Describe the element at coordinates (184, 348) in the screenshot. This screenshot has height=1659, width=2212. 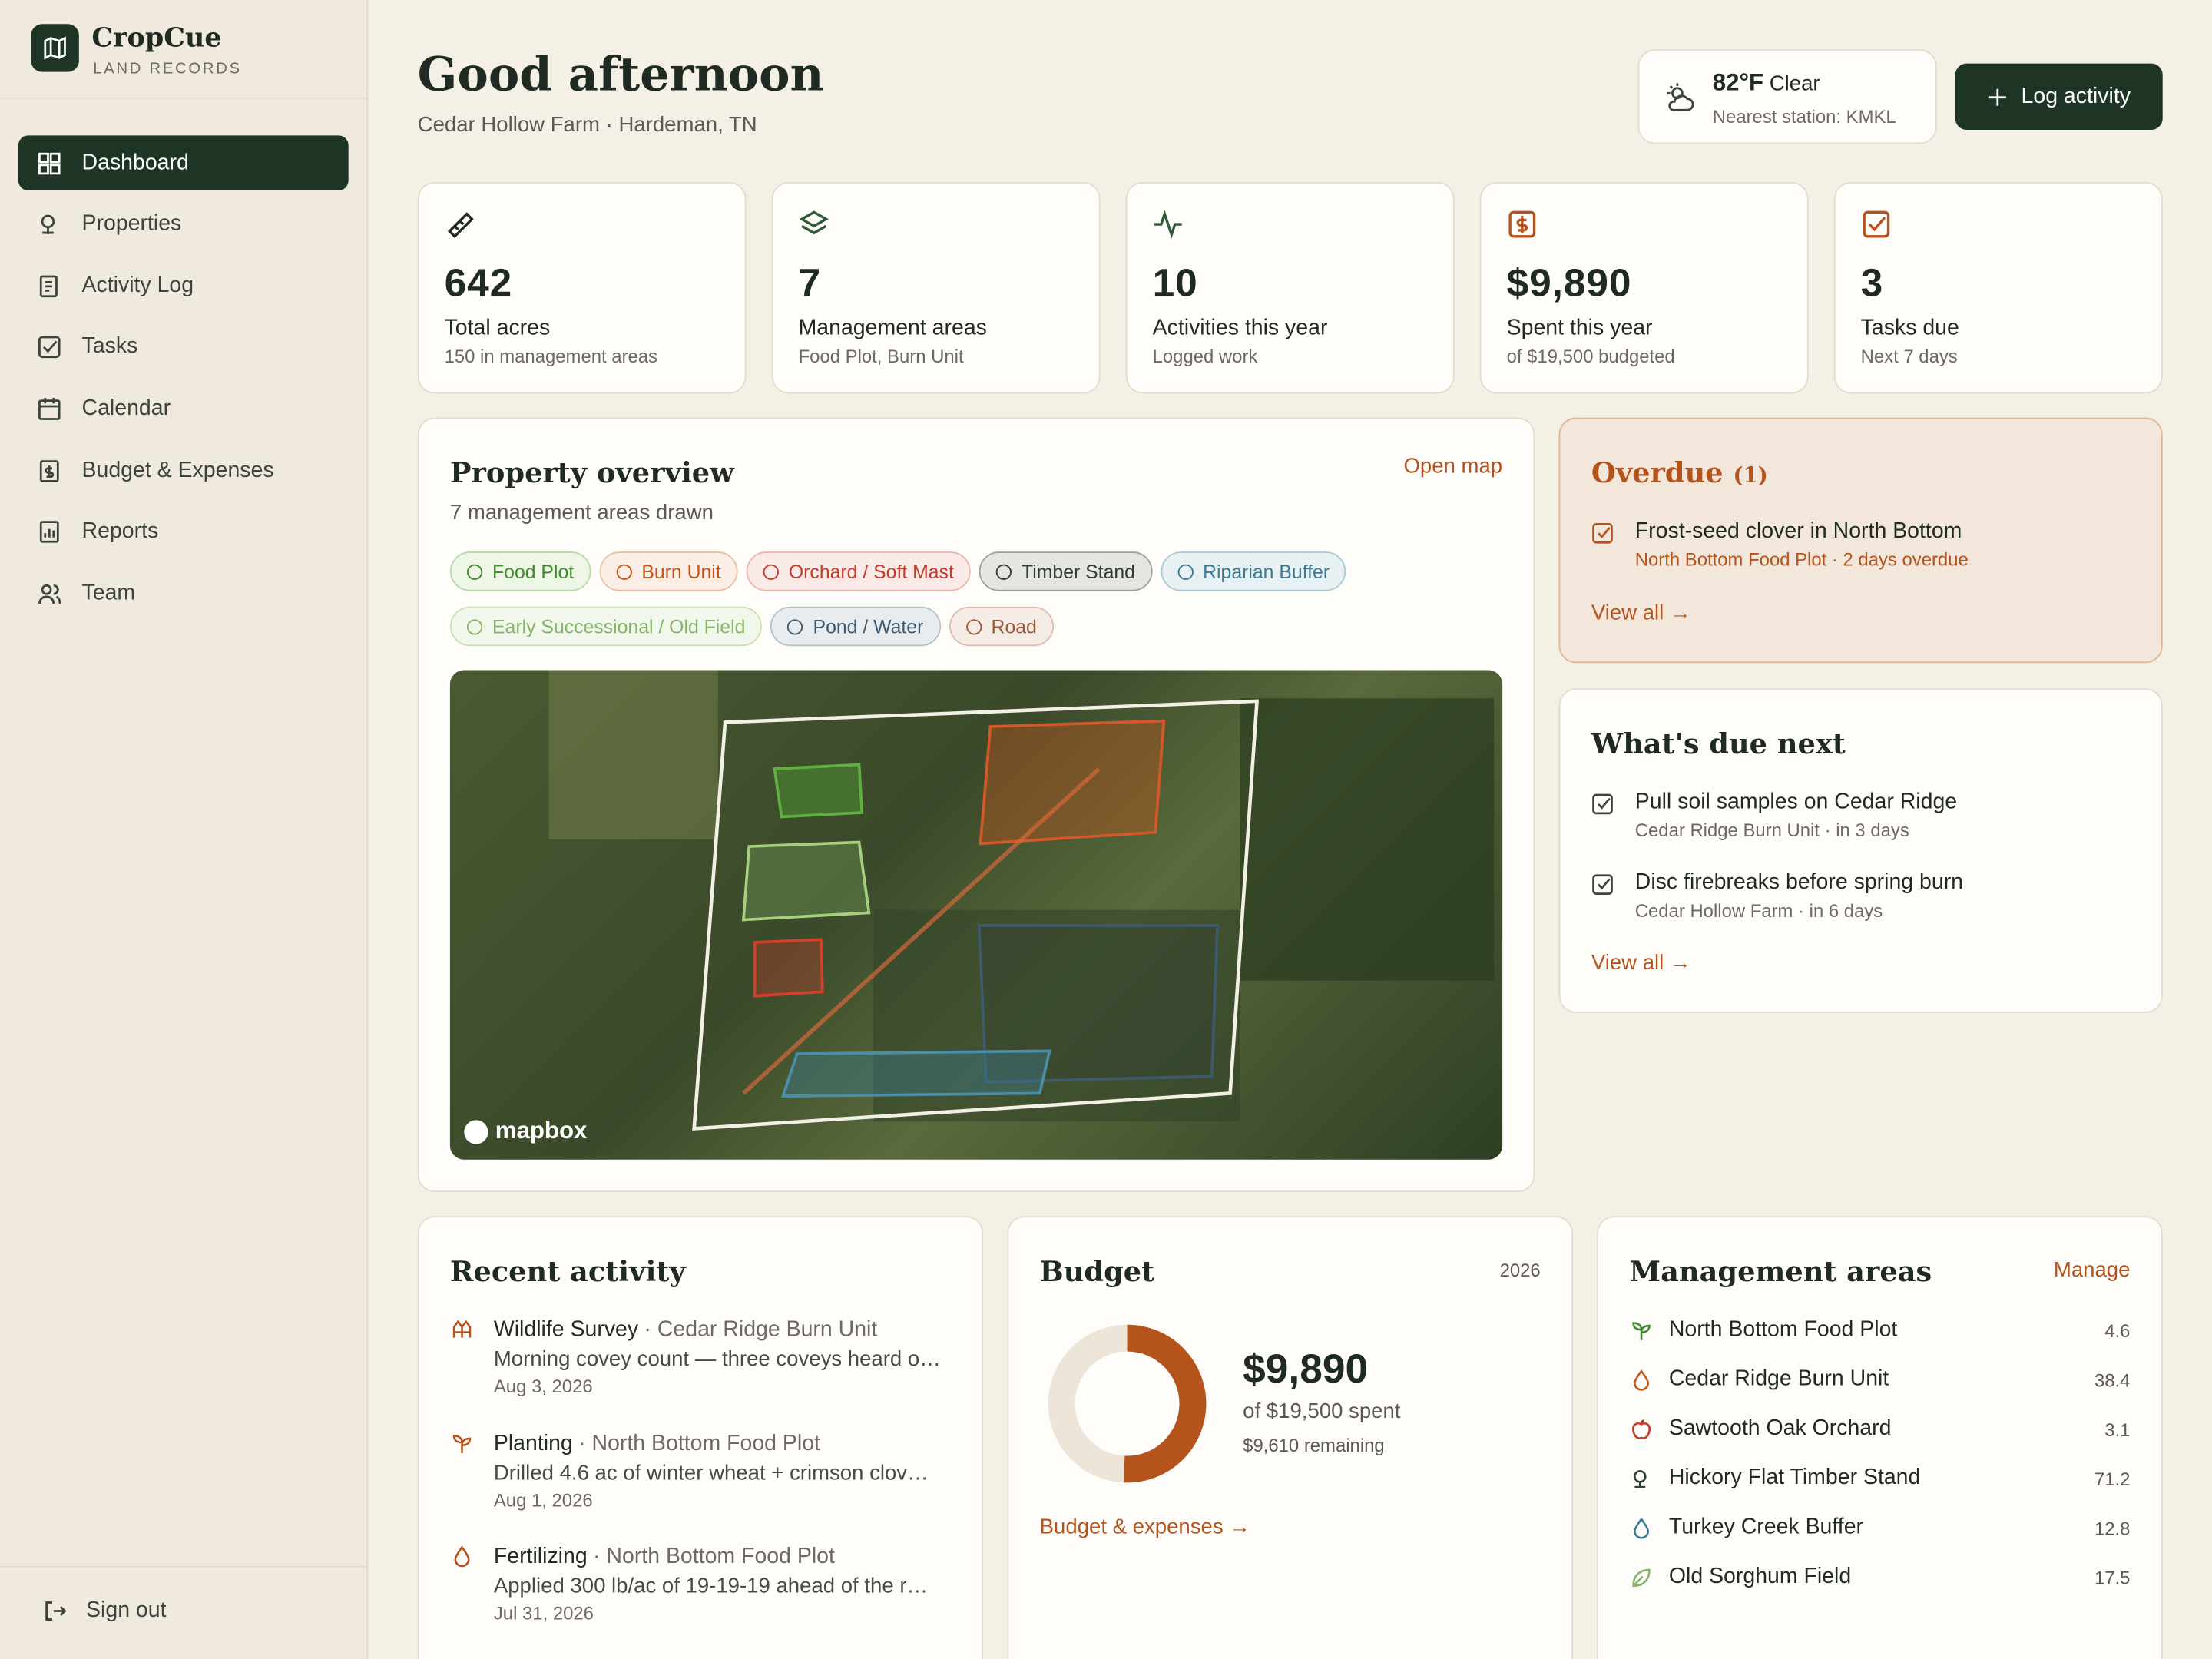
I see `nav-item: Tasks` at that location.